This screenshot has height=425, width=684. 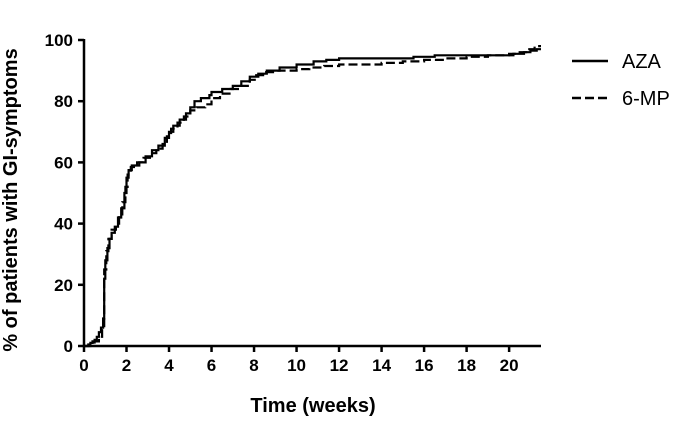 What do you see at coordinates (63, 162) in the screenshot?
I see `y-tick-label: 60` at bounding box center [63, 162].